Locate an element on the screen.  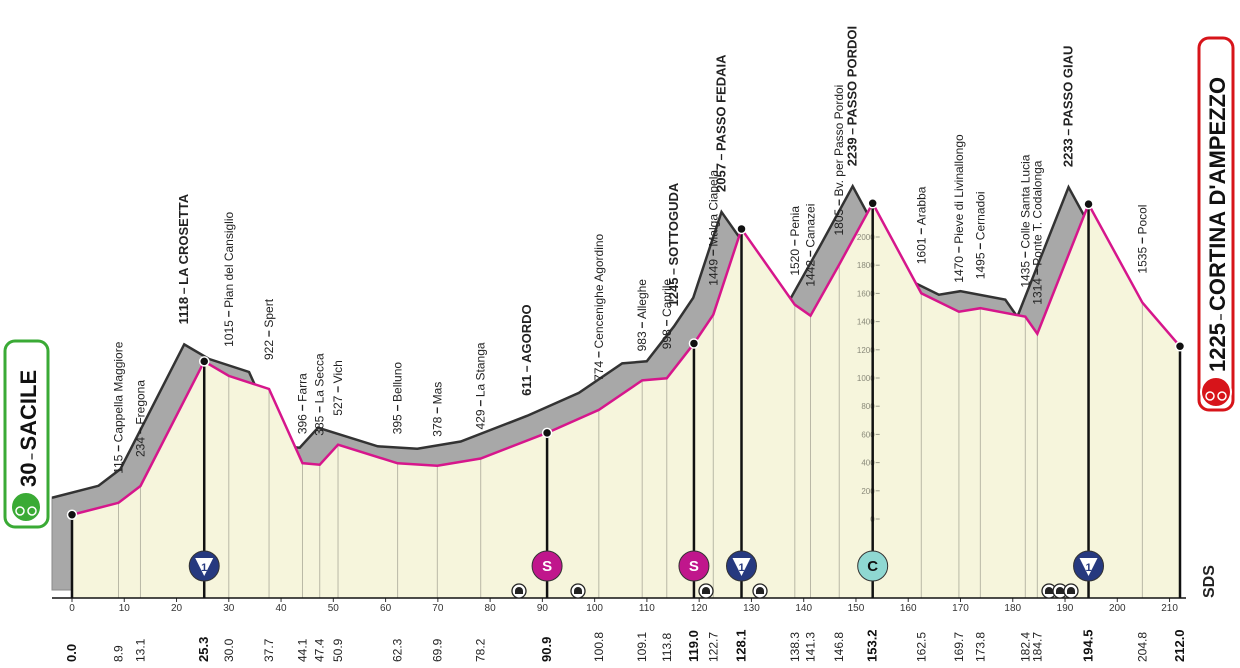
point-label: 527 Vich is located at coordinates (338, 387).